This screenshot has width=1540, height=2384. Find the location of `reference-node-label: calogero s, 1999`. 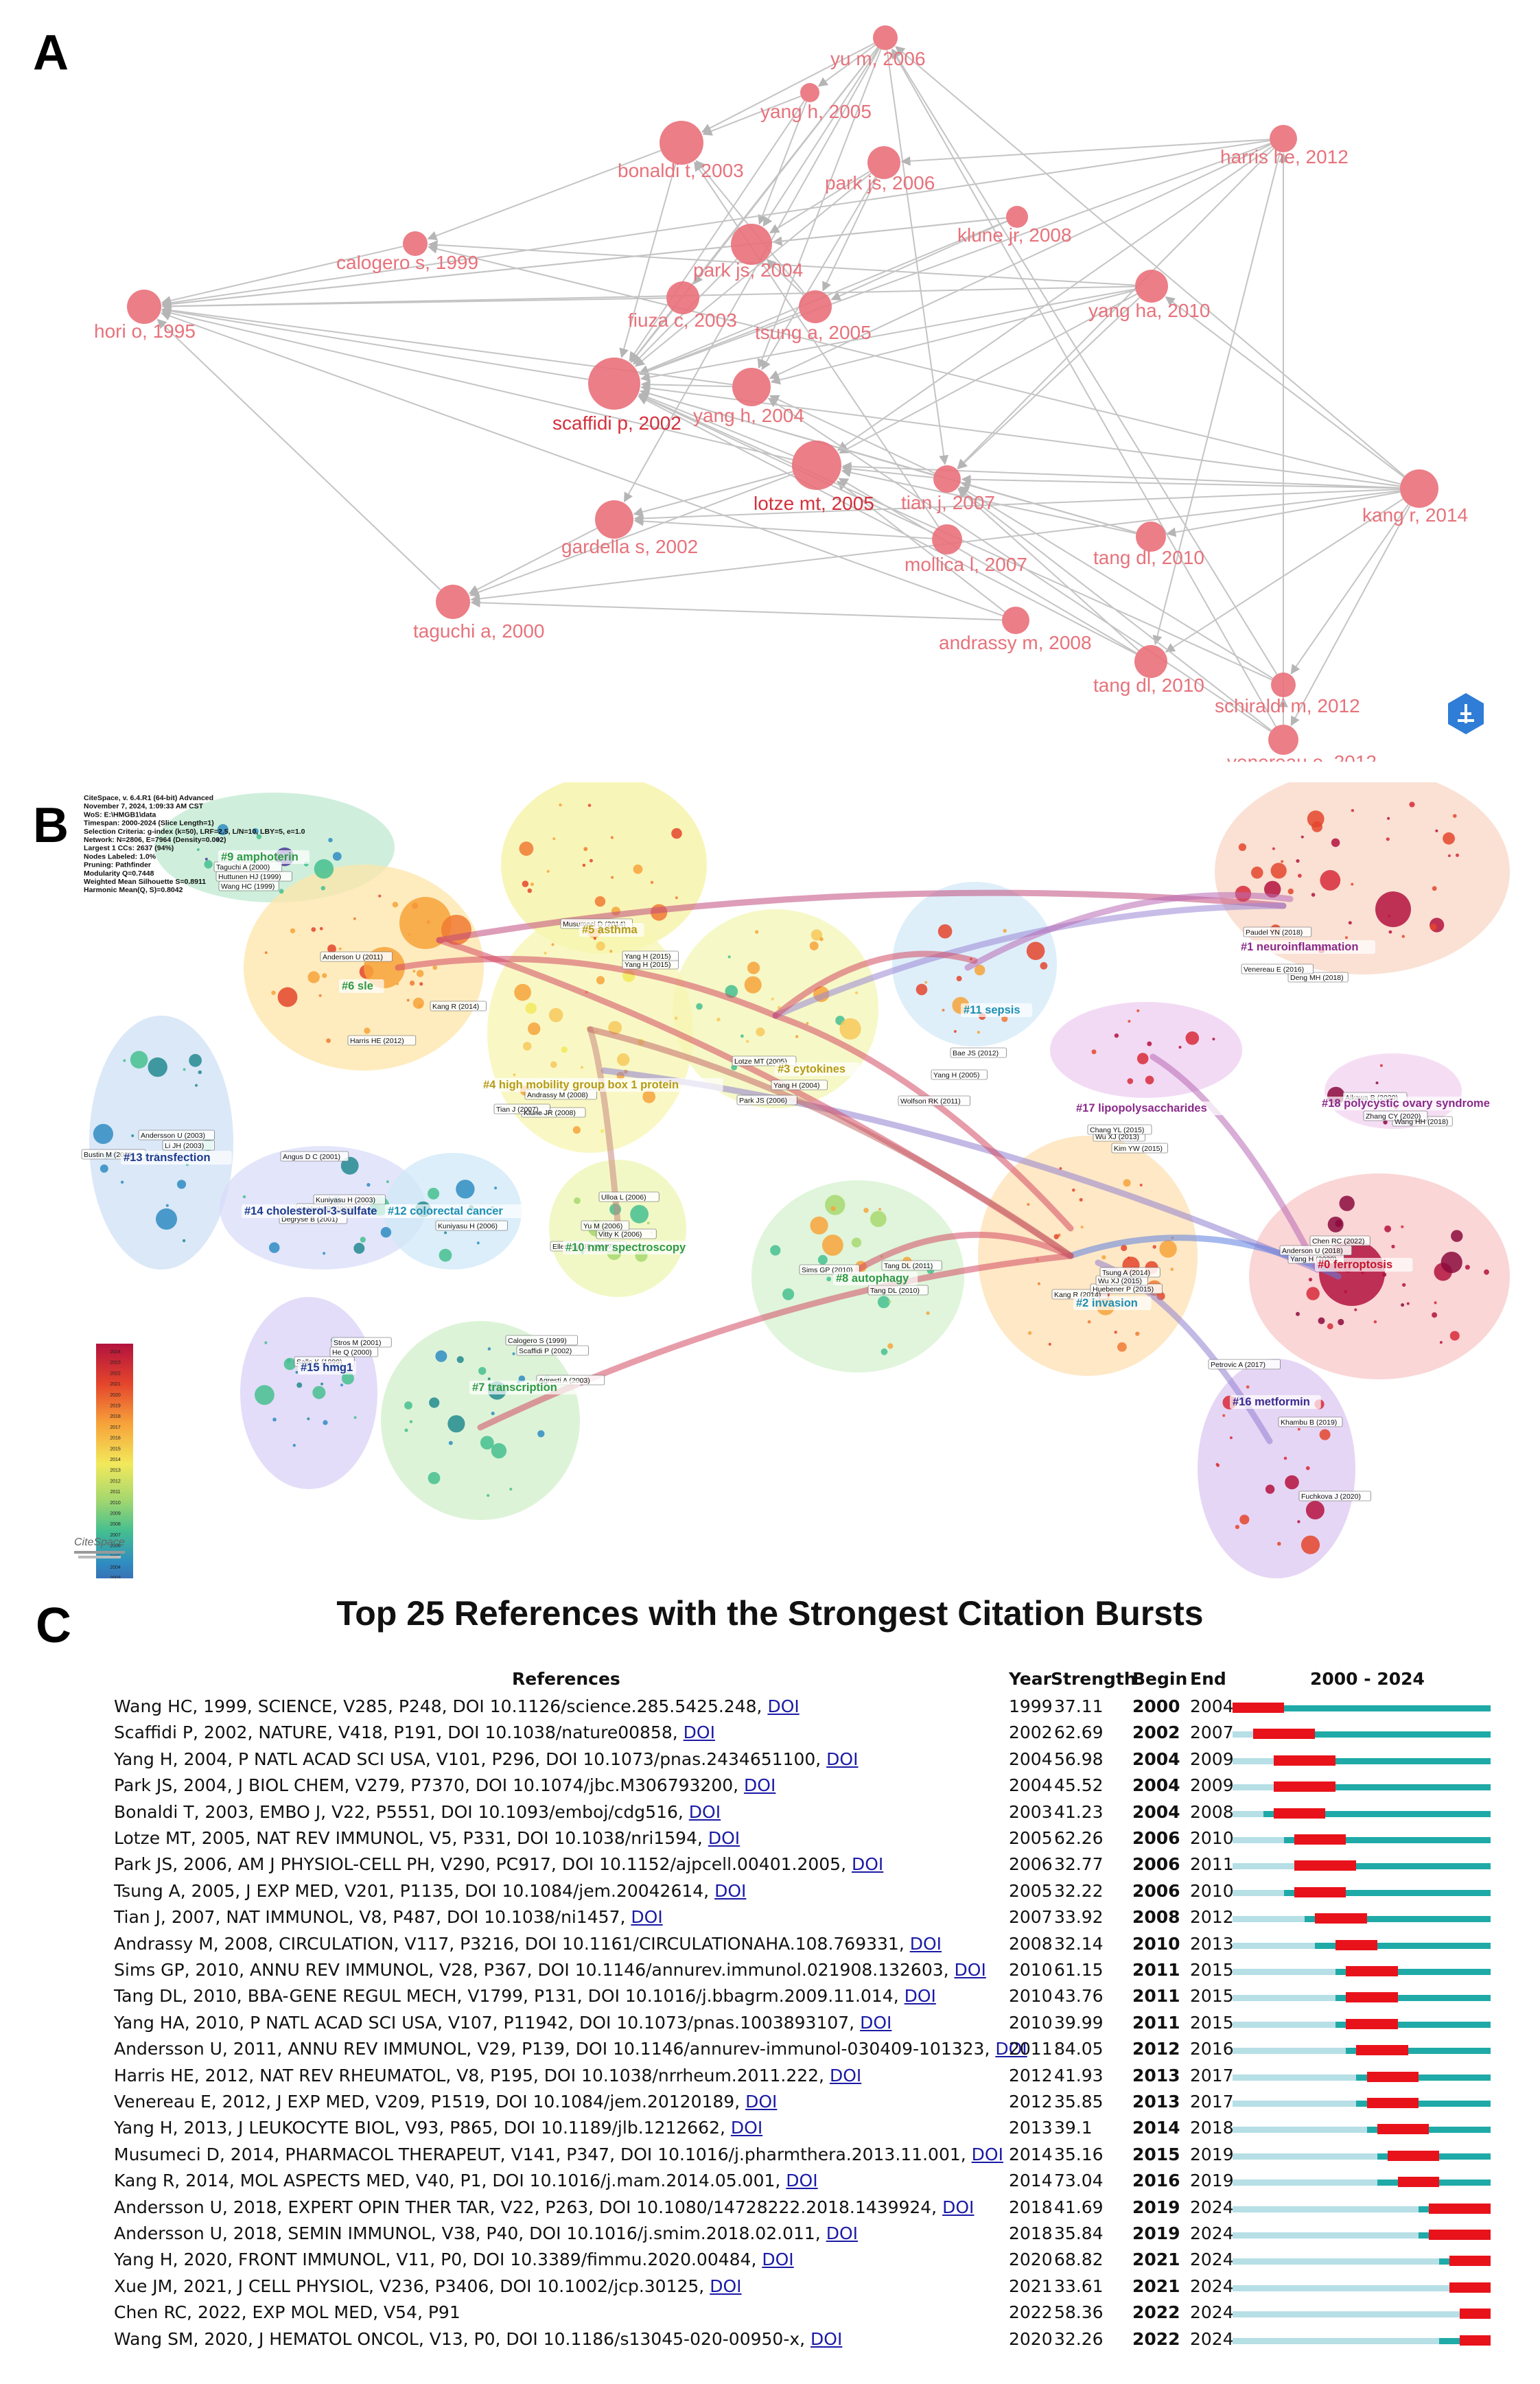

reference-node-label: calogero s, 1999 is located at coordinates (407, 262).